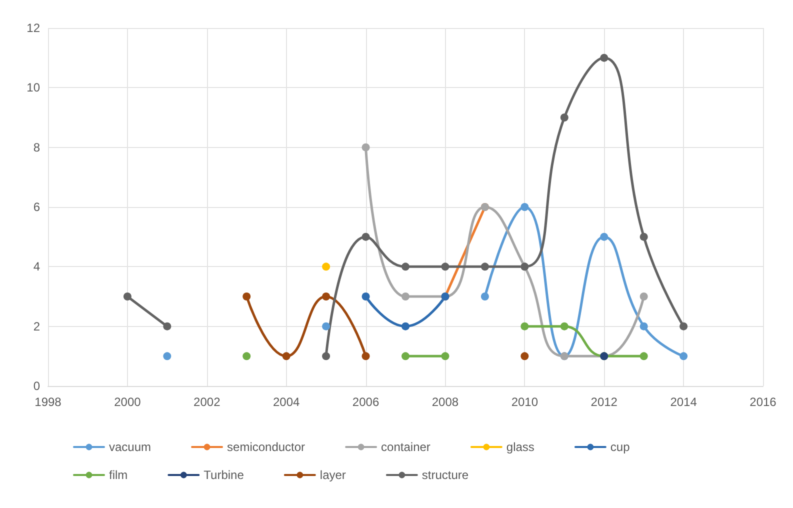  What do you see at coordinates (33, 28) in the screenshot?
I see `y-tick-label: 12` at bounding box center [33, 28].